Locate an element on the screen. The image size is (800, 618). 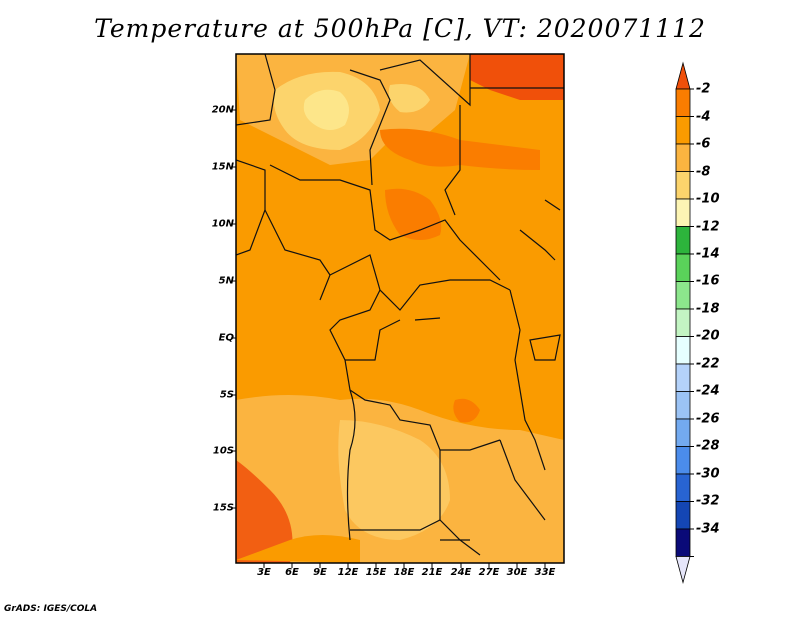
band-minus6-south-edge is located at coordinates (298, 549).